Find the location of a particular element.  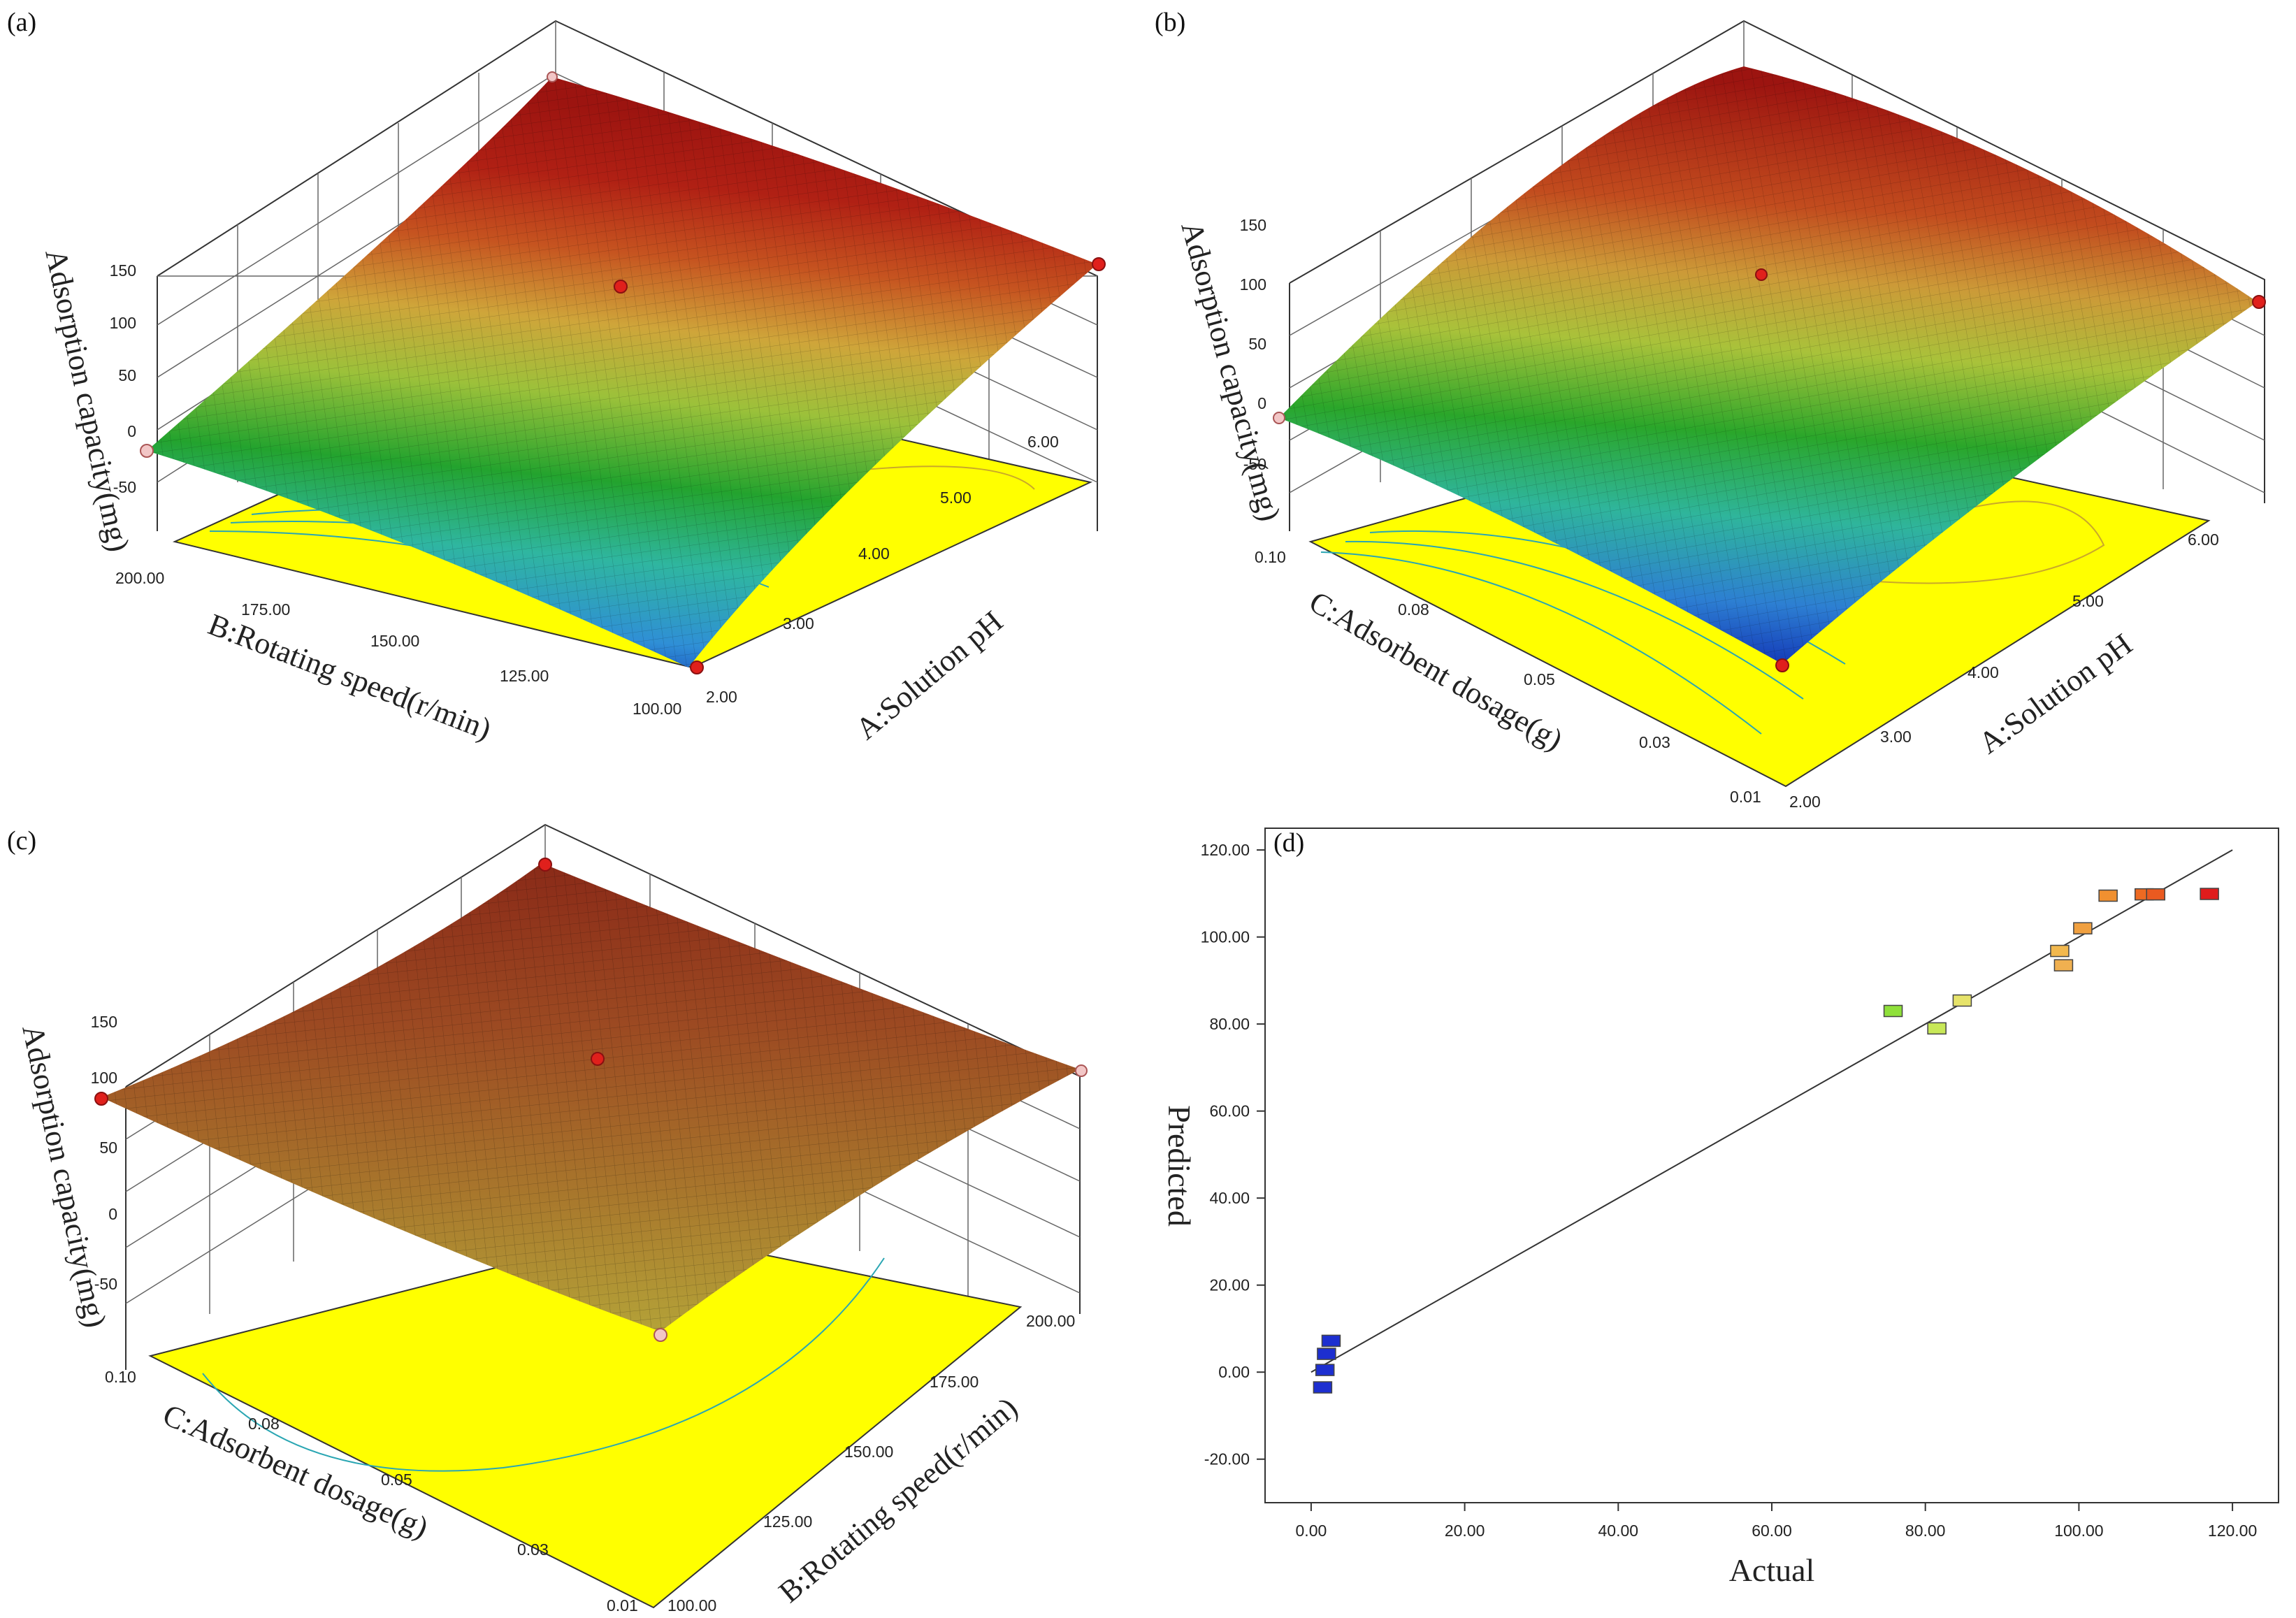

panel-a-ytick: 4.00 is located at coordinates (874, 553).